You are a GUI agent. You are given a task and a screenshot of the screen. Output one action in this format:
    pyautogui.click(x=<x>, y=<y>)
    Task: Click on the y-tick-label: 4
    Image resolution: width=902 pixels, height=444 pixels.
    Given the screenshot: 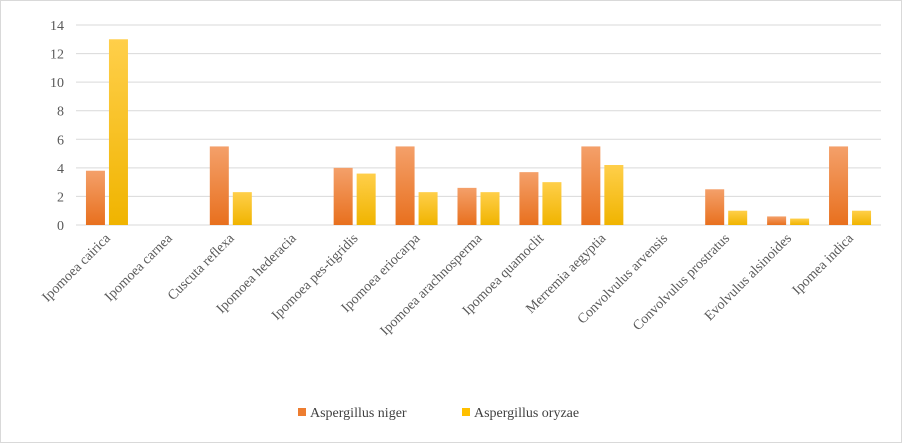 What is the action you would take?
    pyautogui.click(x=60, y=169)
    